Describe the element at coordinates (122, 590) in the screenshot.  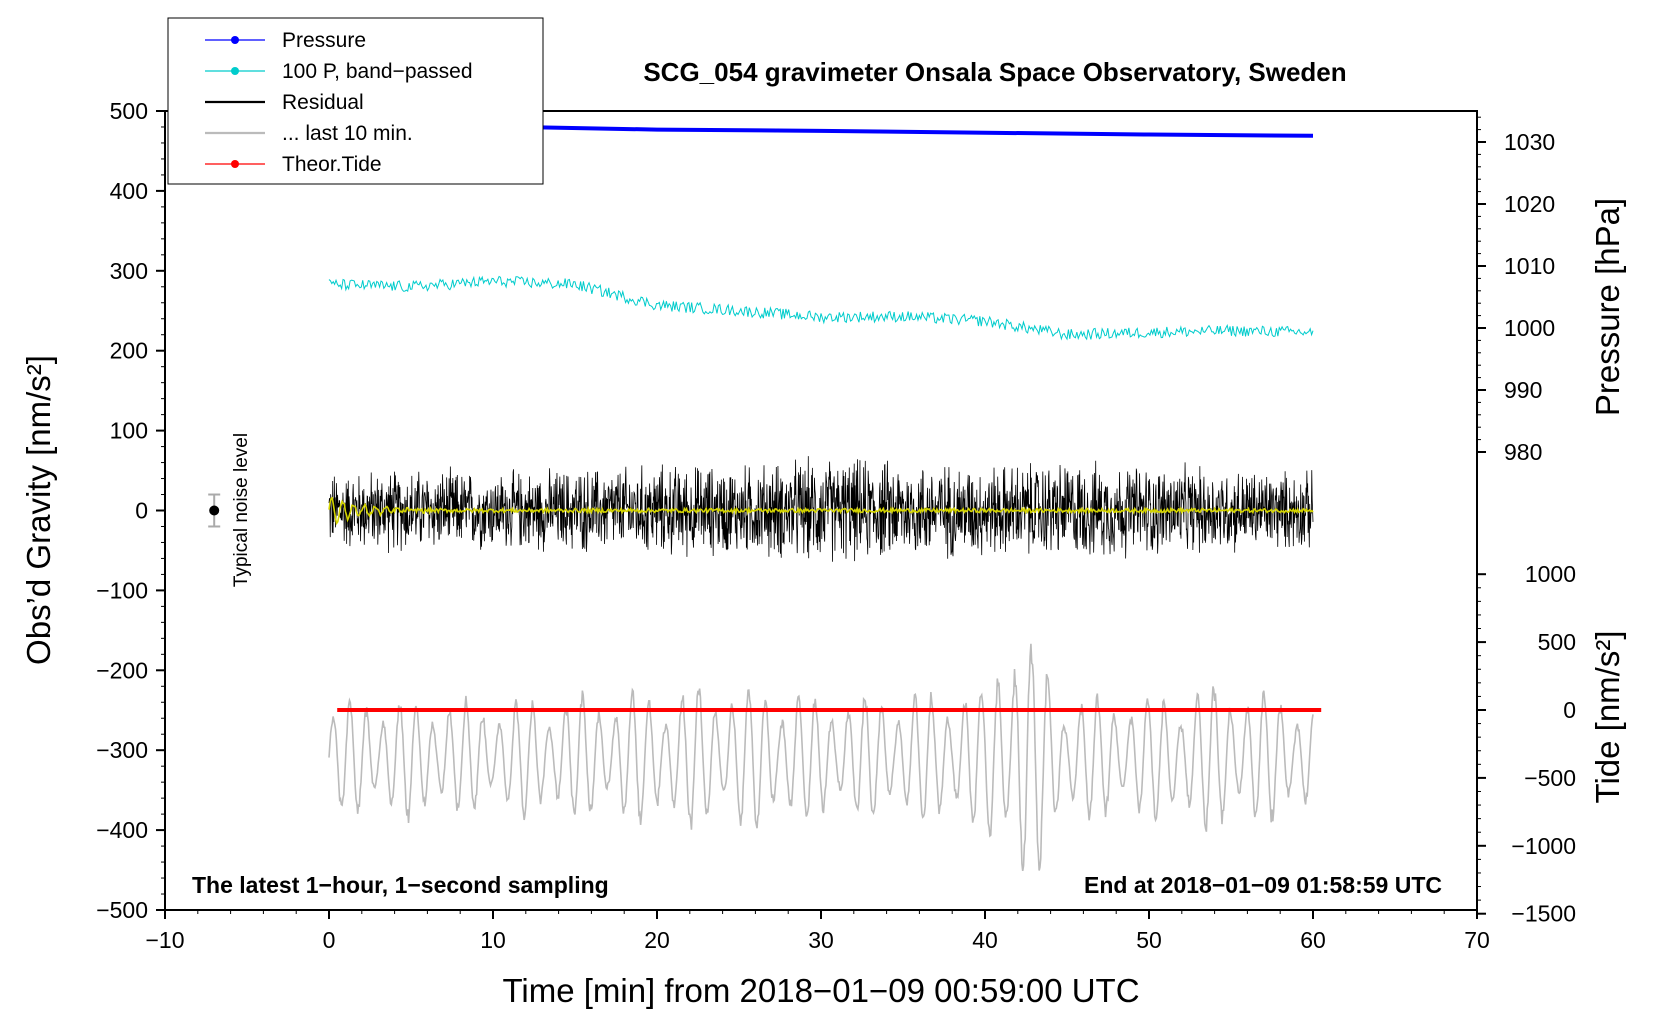
I see `y-tick-label: −100` at that location.